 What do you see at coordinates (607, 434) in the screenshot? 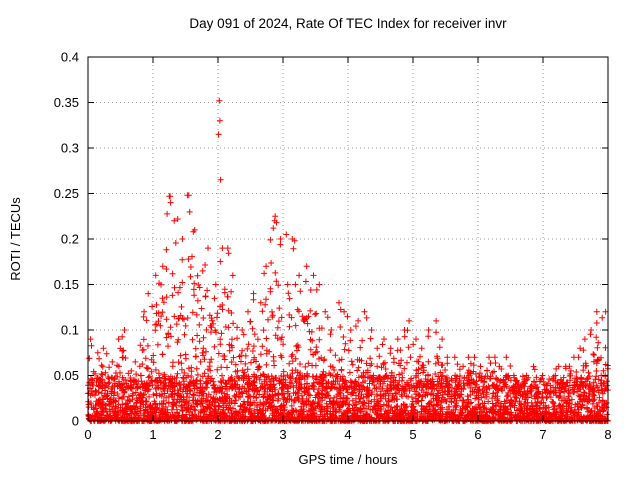
I see `x-tick-label: 8` at bounding box center [607, 434].